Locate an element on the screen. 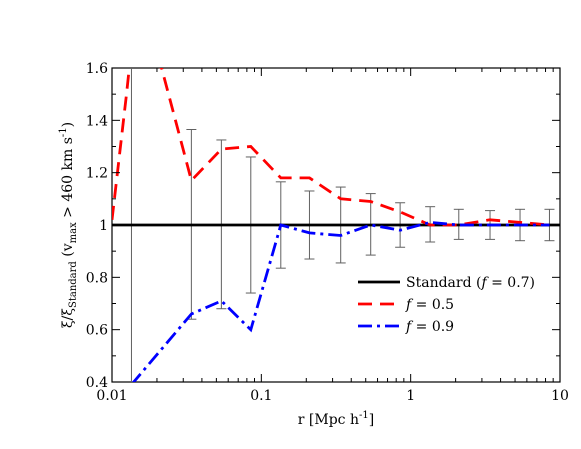 The image size is (581, 449). legend: Standard (f = 0.7) f = 0.5 f = 0.9 is located at coordinates (446, 305).